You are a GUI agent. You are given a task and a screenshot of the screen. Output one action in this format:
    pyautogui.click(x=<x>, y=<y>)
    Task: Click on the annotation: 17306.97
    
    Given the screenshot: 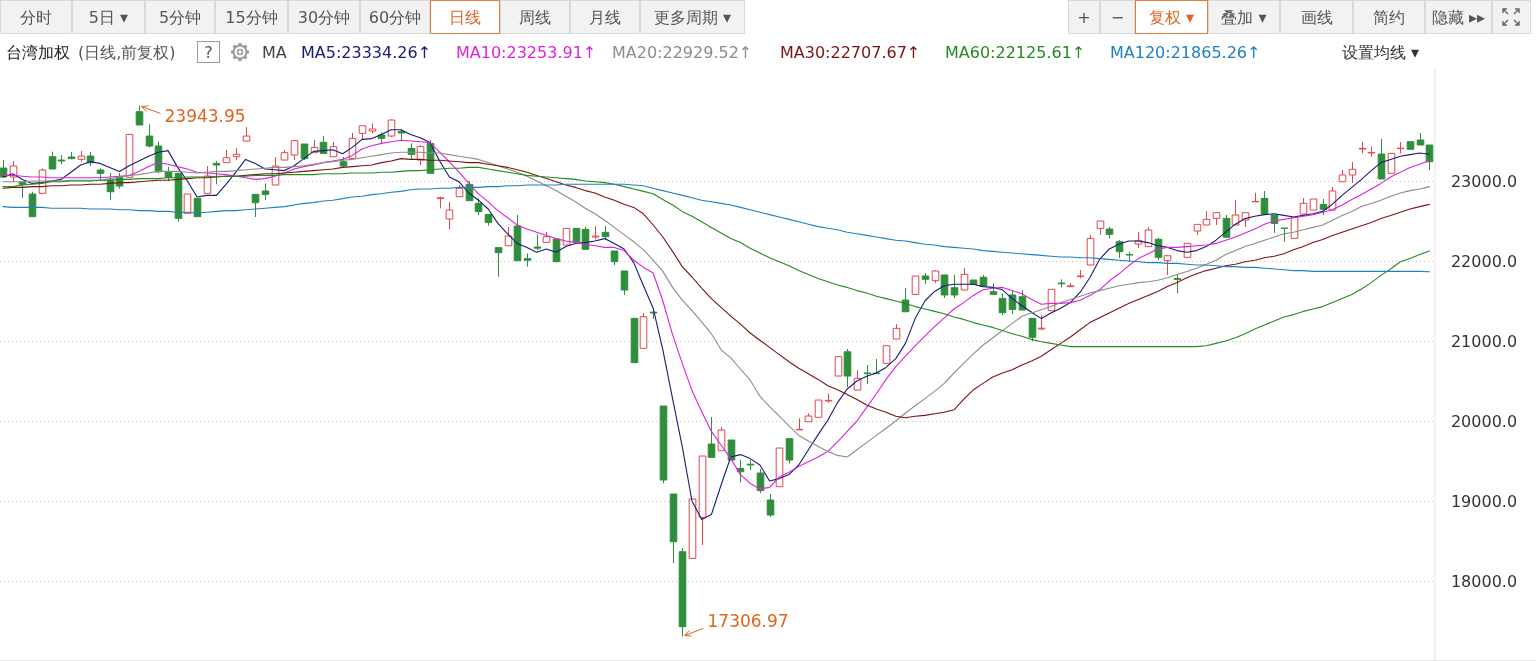 What is the action you would take?
    pyautogui.click(x=748, y=621)
    